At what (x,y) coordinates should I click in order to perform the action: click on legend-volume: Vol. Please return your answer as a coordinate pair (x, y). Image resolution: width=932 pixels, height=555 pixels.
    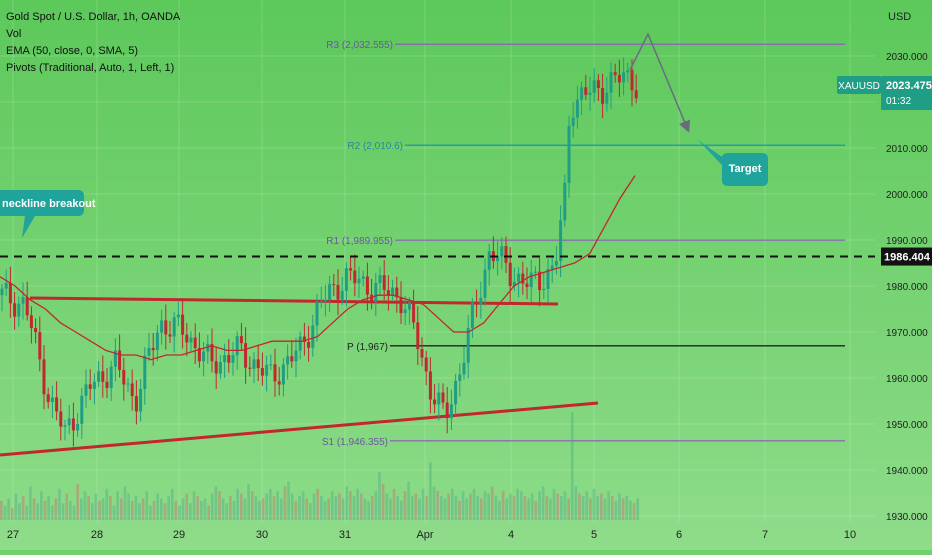
    Looking at the image, I should click on (14, 34).